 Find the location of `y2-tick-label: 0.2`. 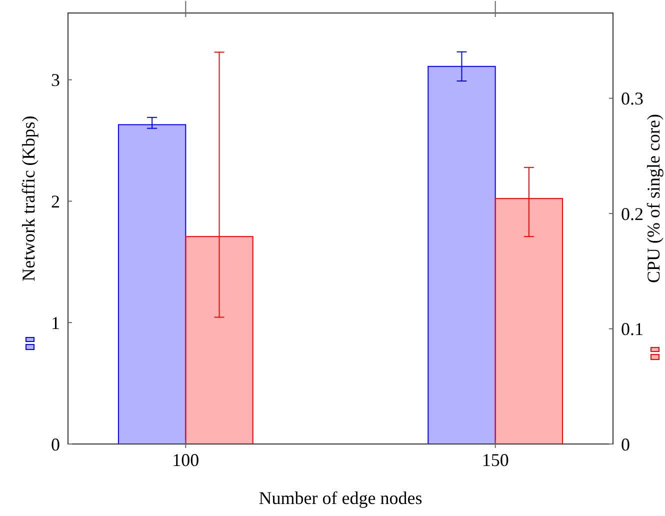

y2-tick-label: 0.2 is located at coordinates (632, 214).